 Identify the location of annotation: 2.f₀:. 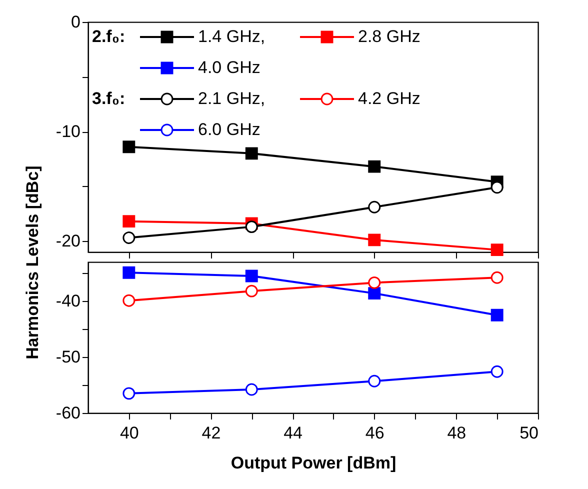
(109, 36).